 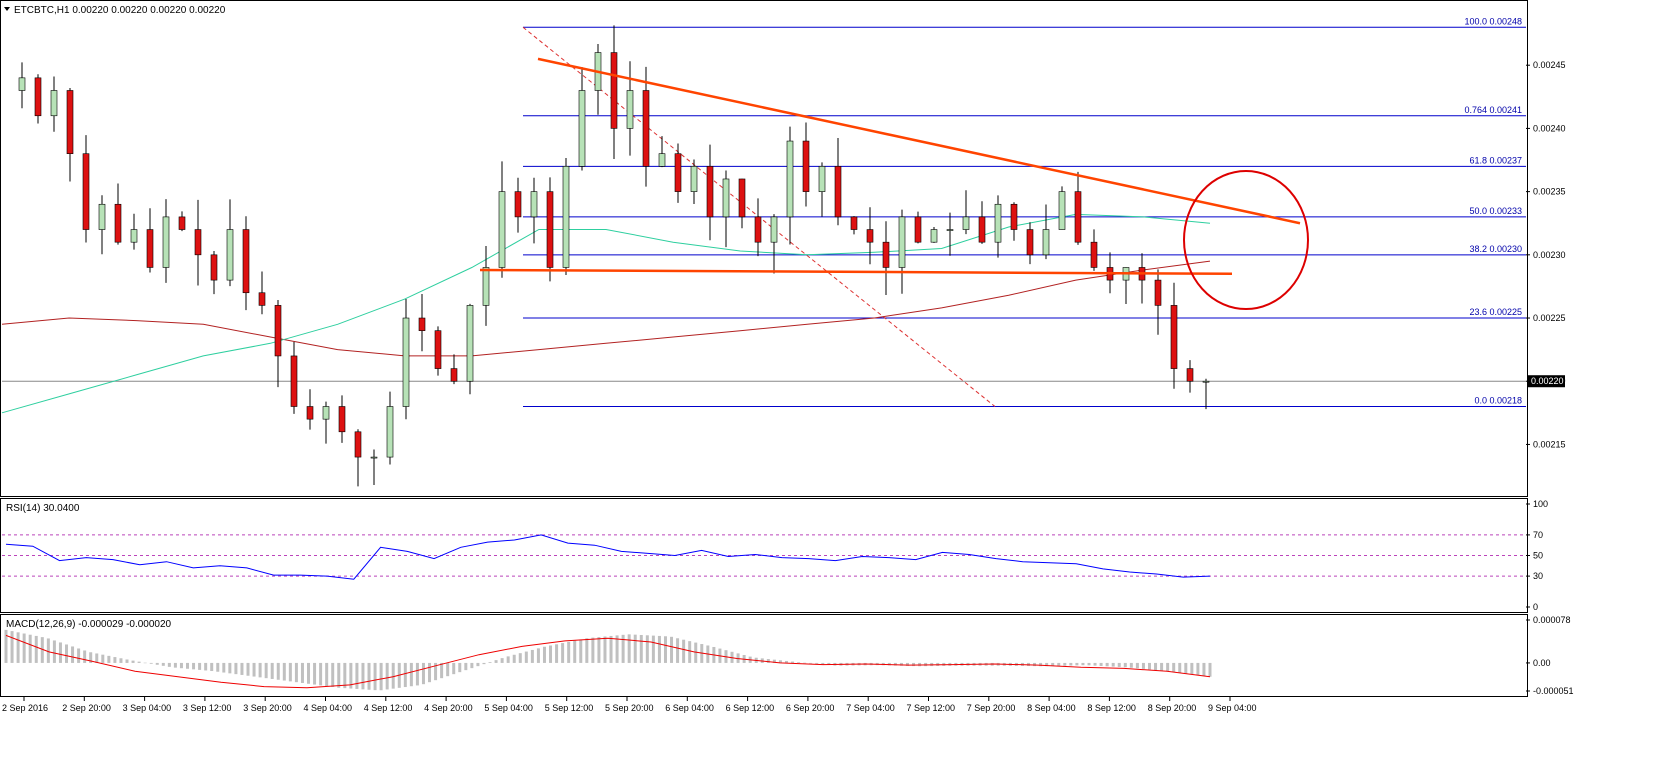 What do you see at coordinates (810, 708) in the screenshot?
I see `time-tick-label: 6 Sep 20:00` at bounding box center [810, 708].